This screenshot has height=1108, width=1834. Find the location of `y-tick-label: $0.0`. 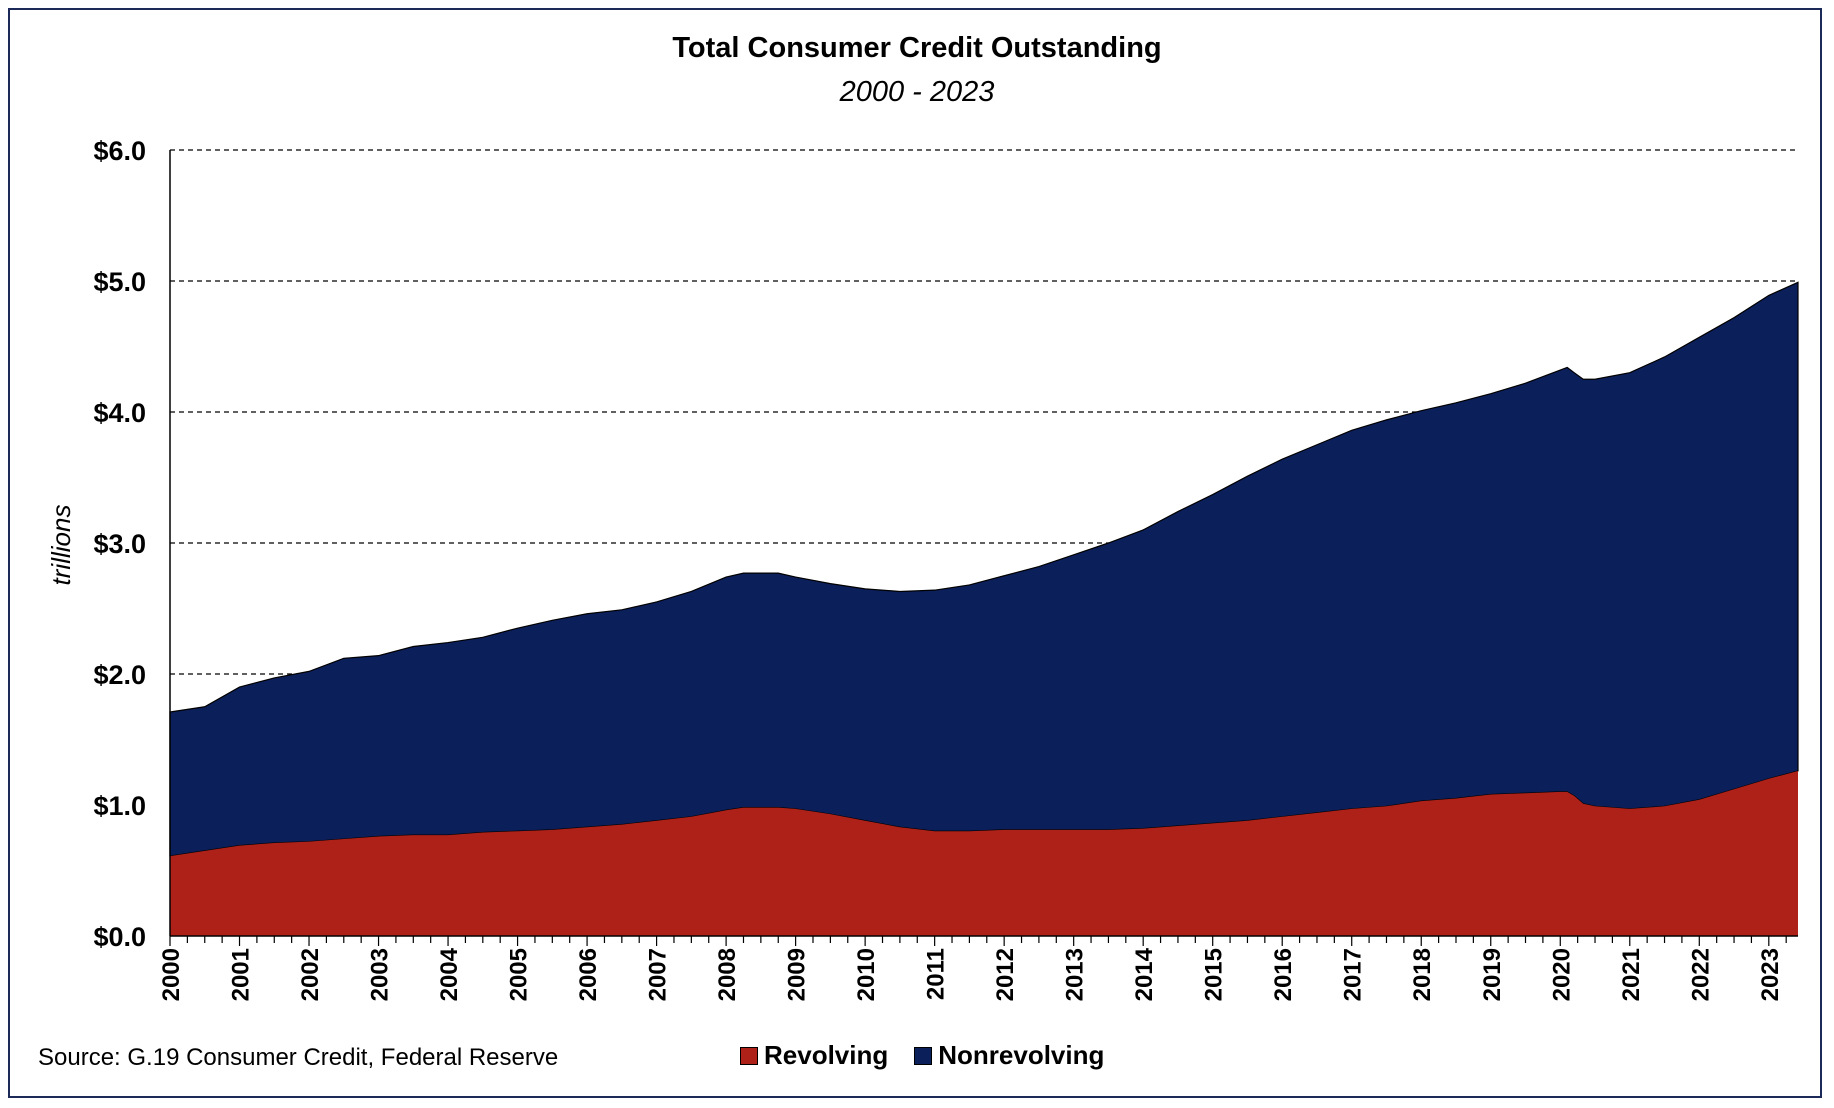

y-tick-label: $0.0 is located at coordinates (119, 937).